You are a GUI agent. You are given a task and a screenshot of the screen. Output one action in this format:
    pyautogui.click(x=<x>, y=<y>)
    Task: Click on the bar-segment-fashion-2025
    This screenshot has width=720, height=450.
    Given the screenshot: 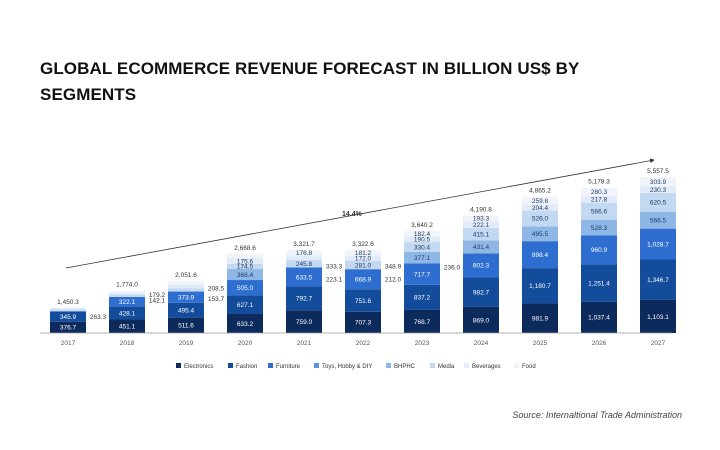 What is the action you would take?
    pyautogui.click(x=540, y=286)
    